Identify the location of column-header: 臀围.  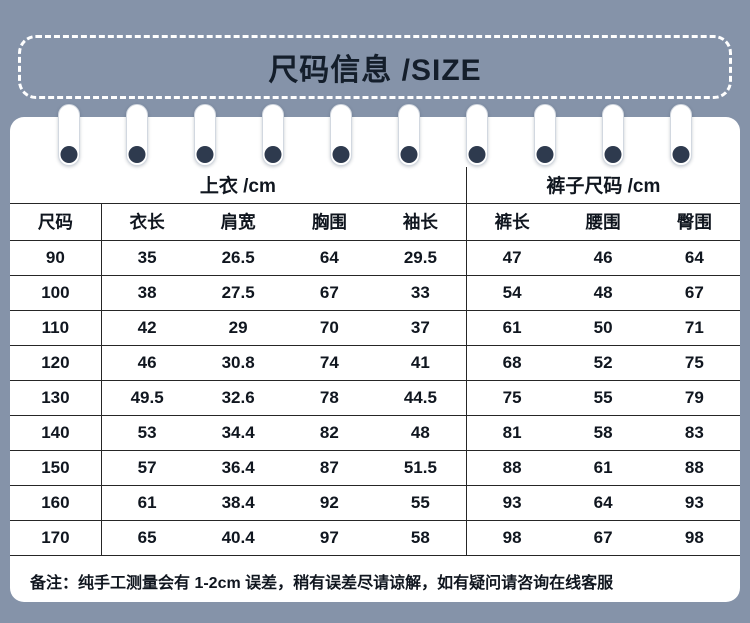
(694, 221).